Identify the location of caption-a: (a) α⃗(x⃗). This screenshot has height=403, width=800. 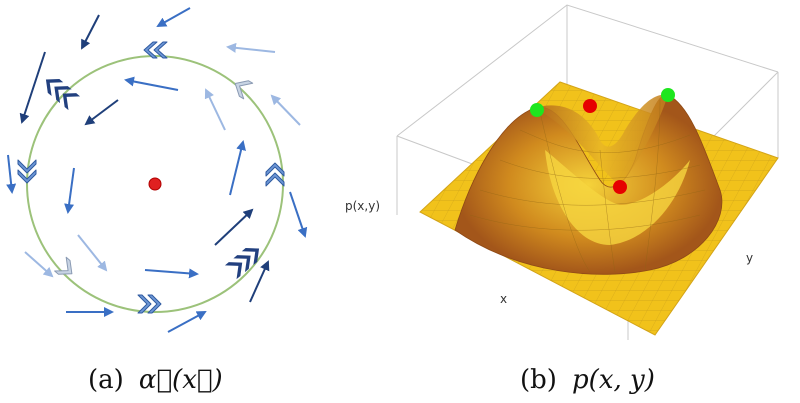
(155, 380).